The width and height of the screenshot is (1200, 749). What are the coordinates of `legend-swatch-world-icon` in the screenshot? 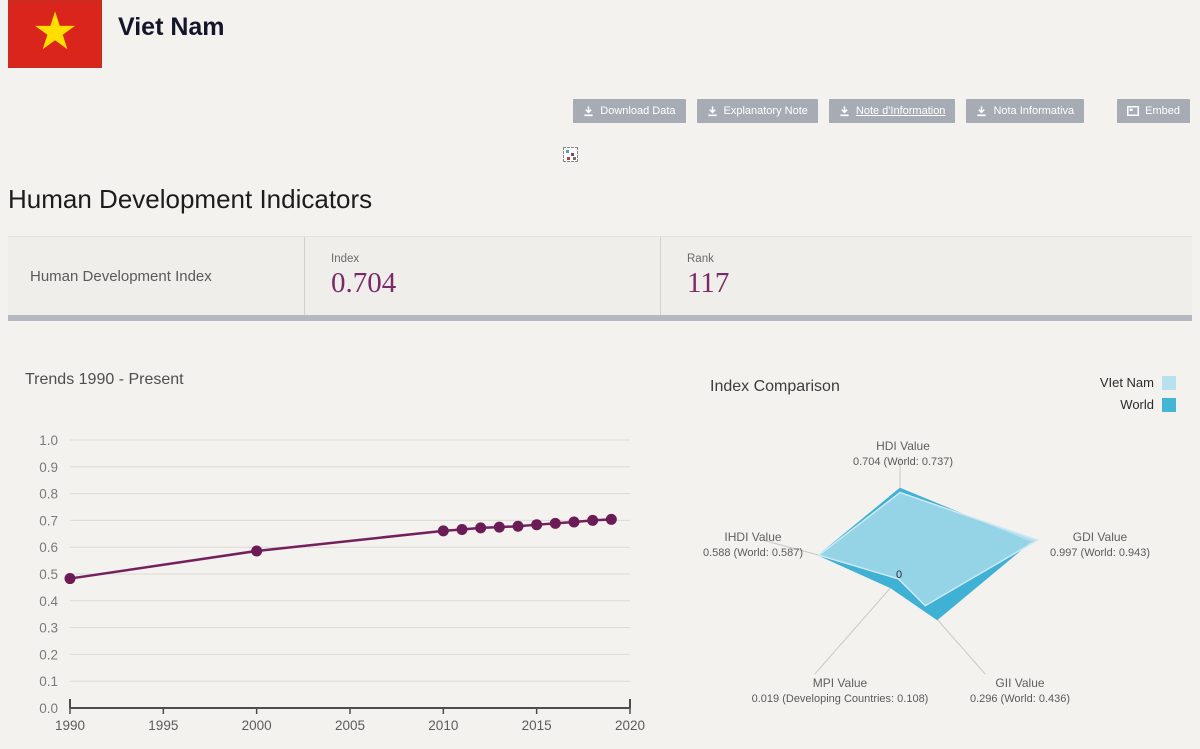 It's located at (1169, 404).